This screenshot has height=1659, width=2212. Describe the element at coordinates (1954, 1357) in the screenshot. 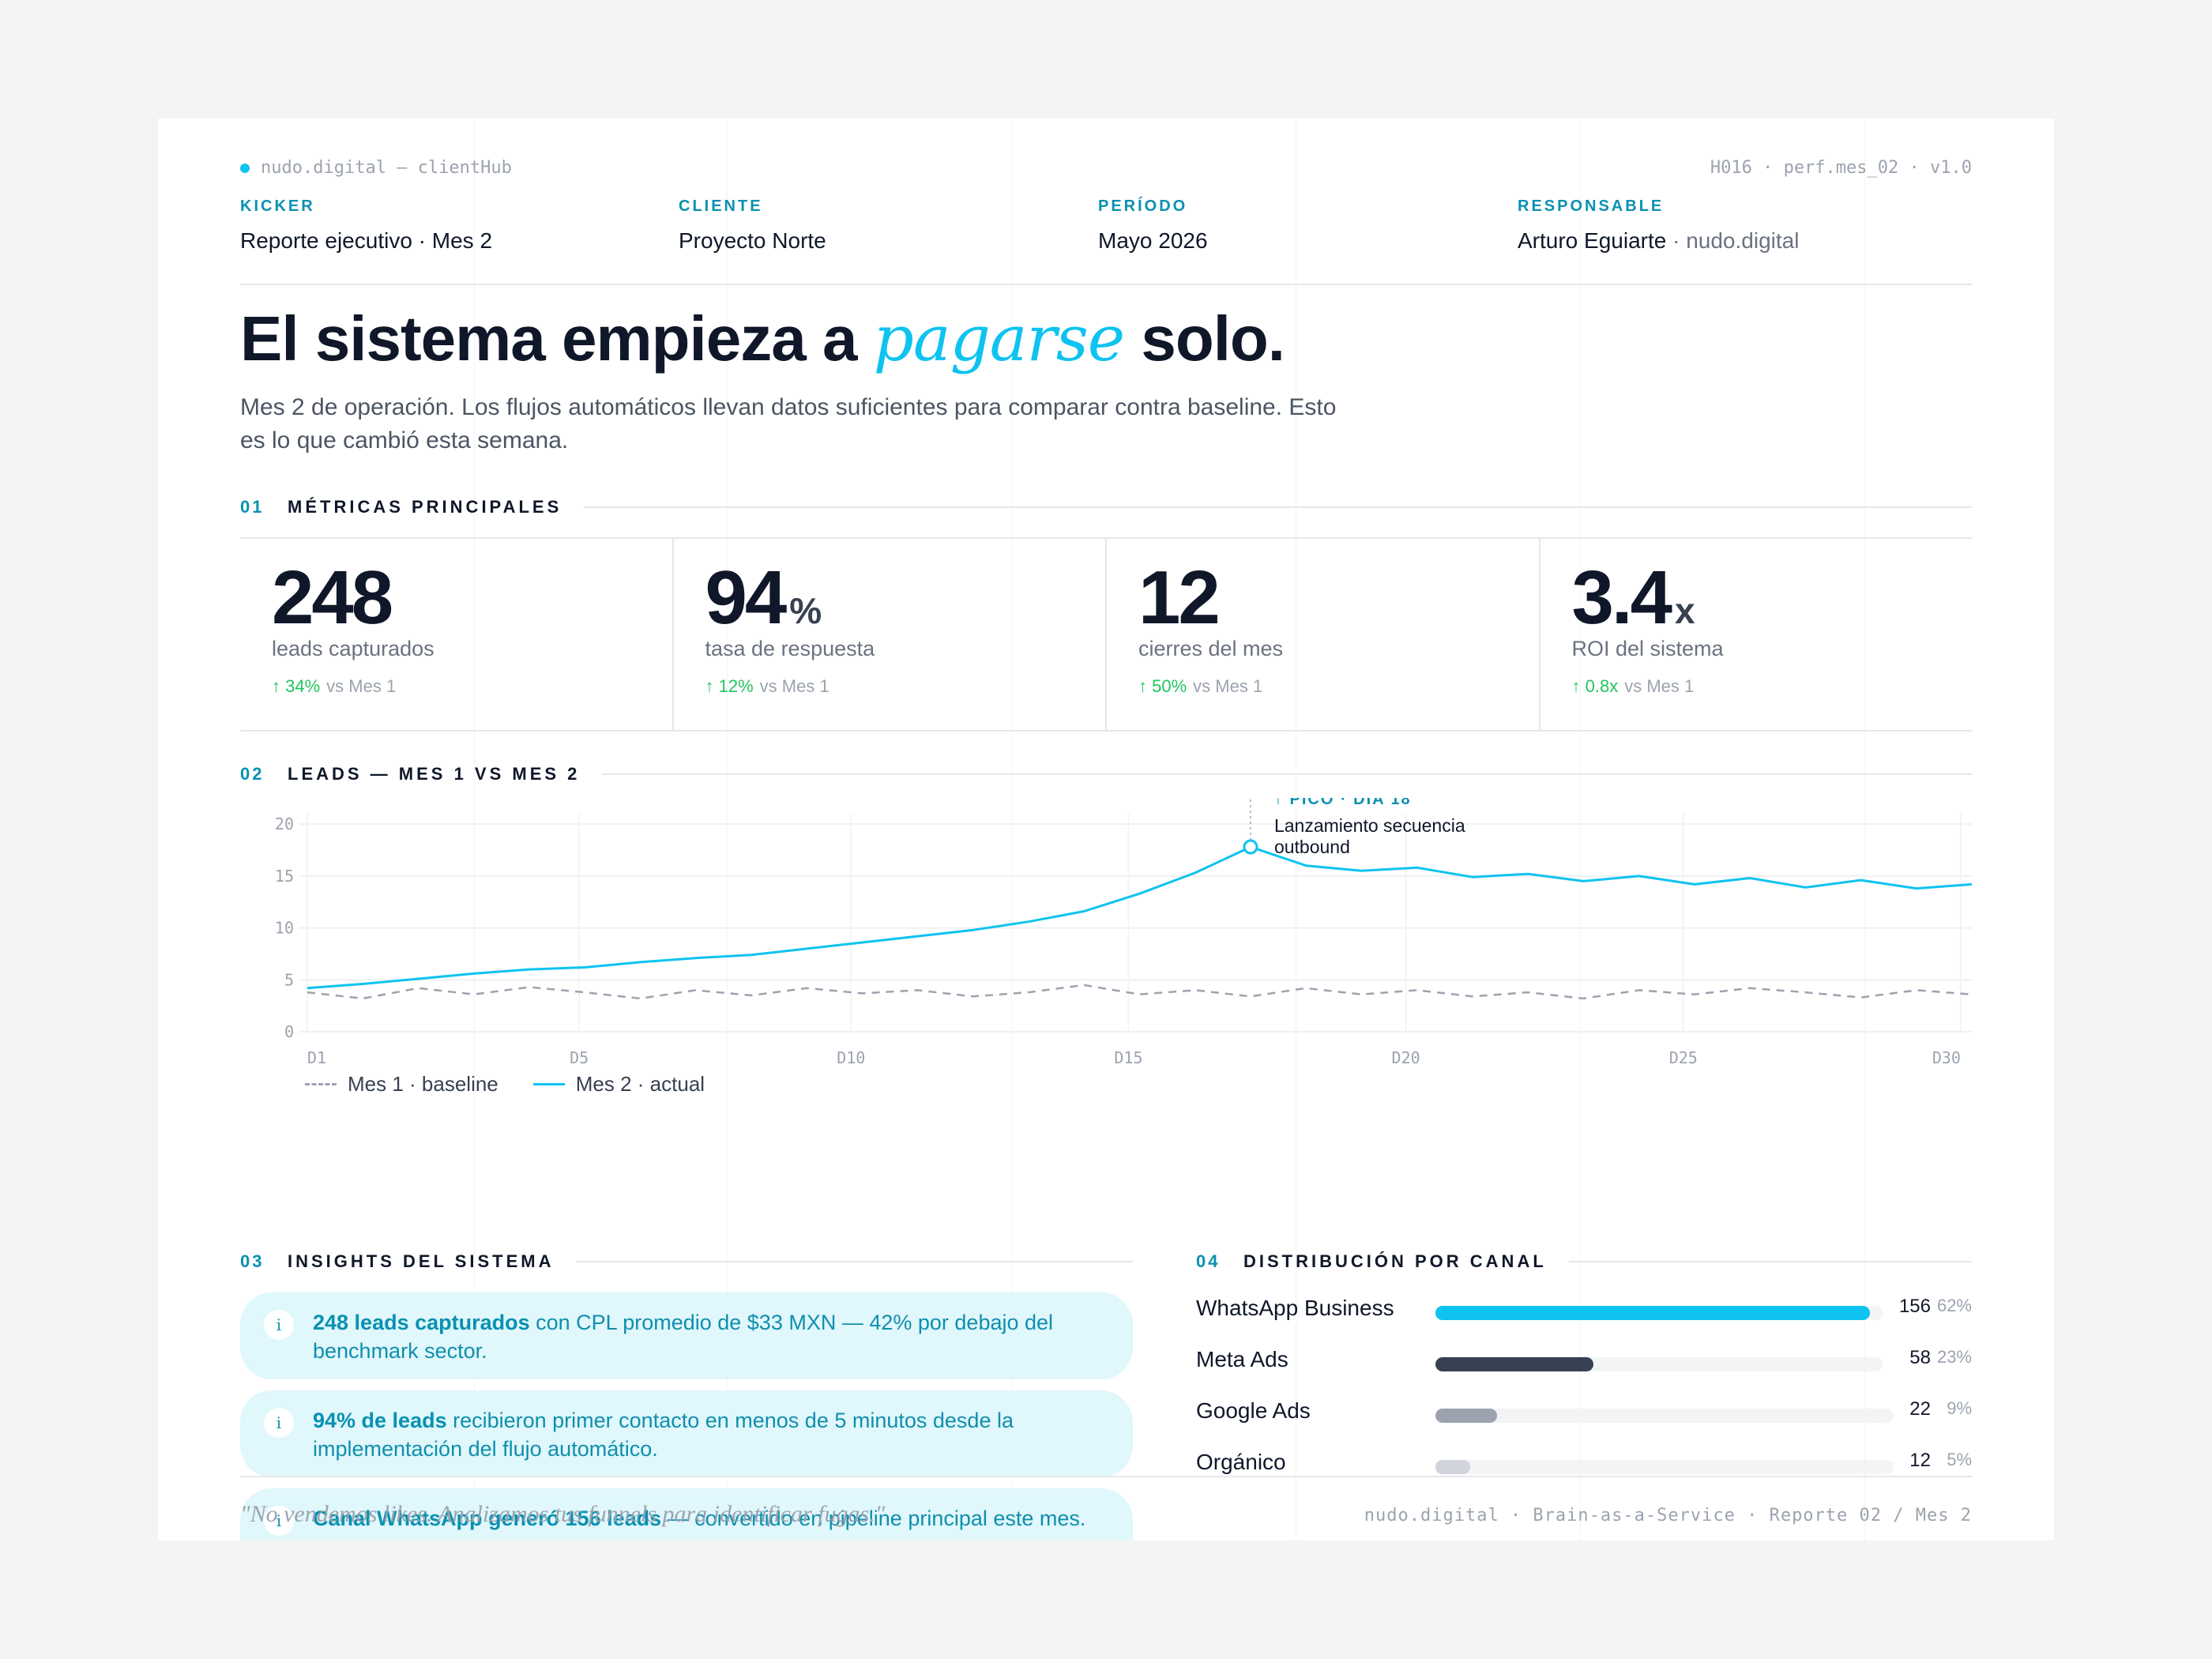

I see `channel-percent: 23%` at that location.